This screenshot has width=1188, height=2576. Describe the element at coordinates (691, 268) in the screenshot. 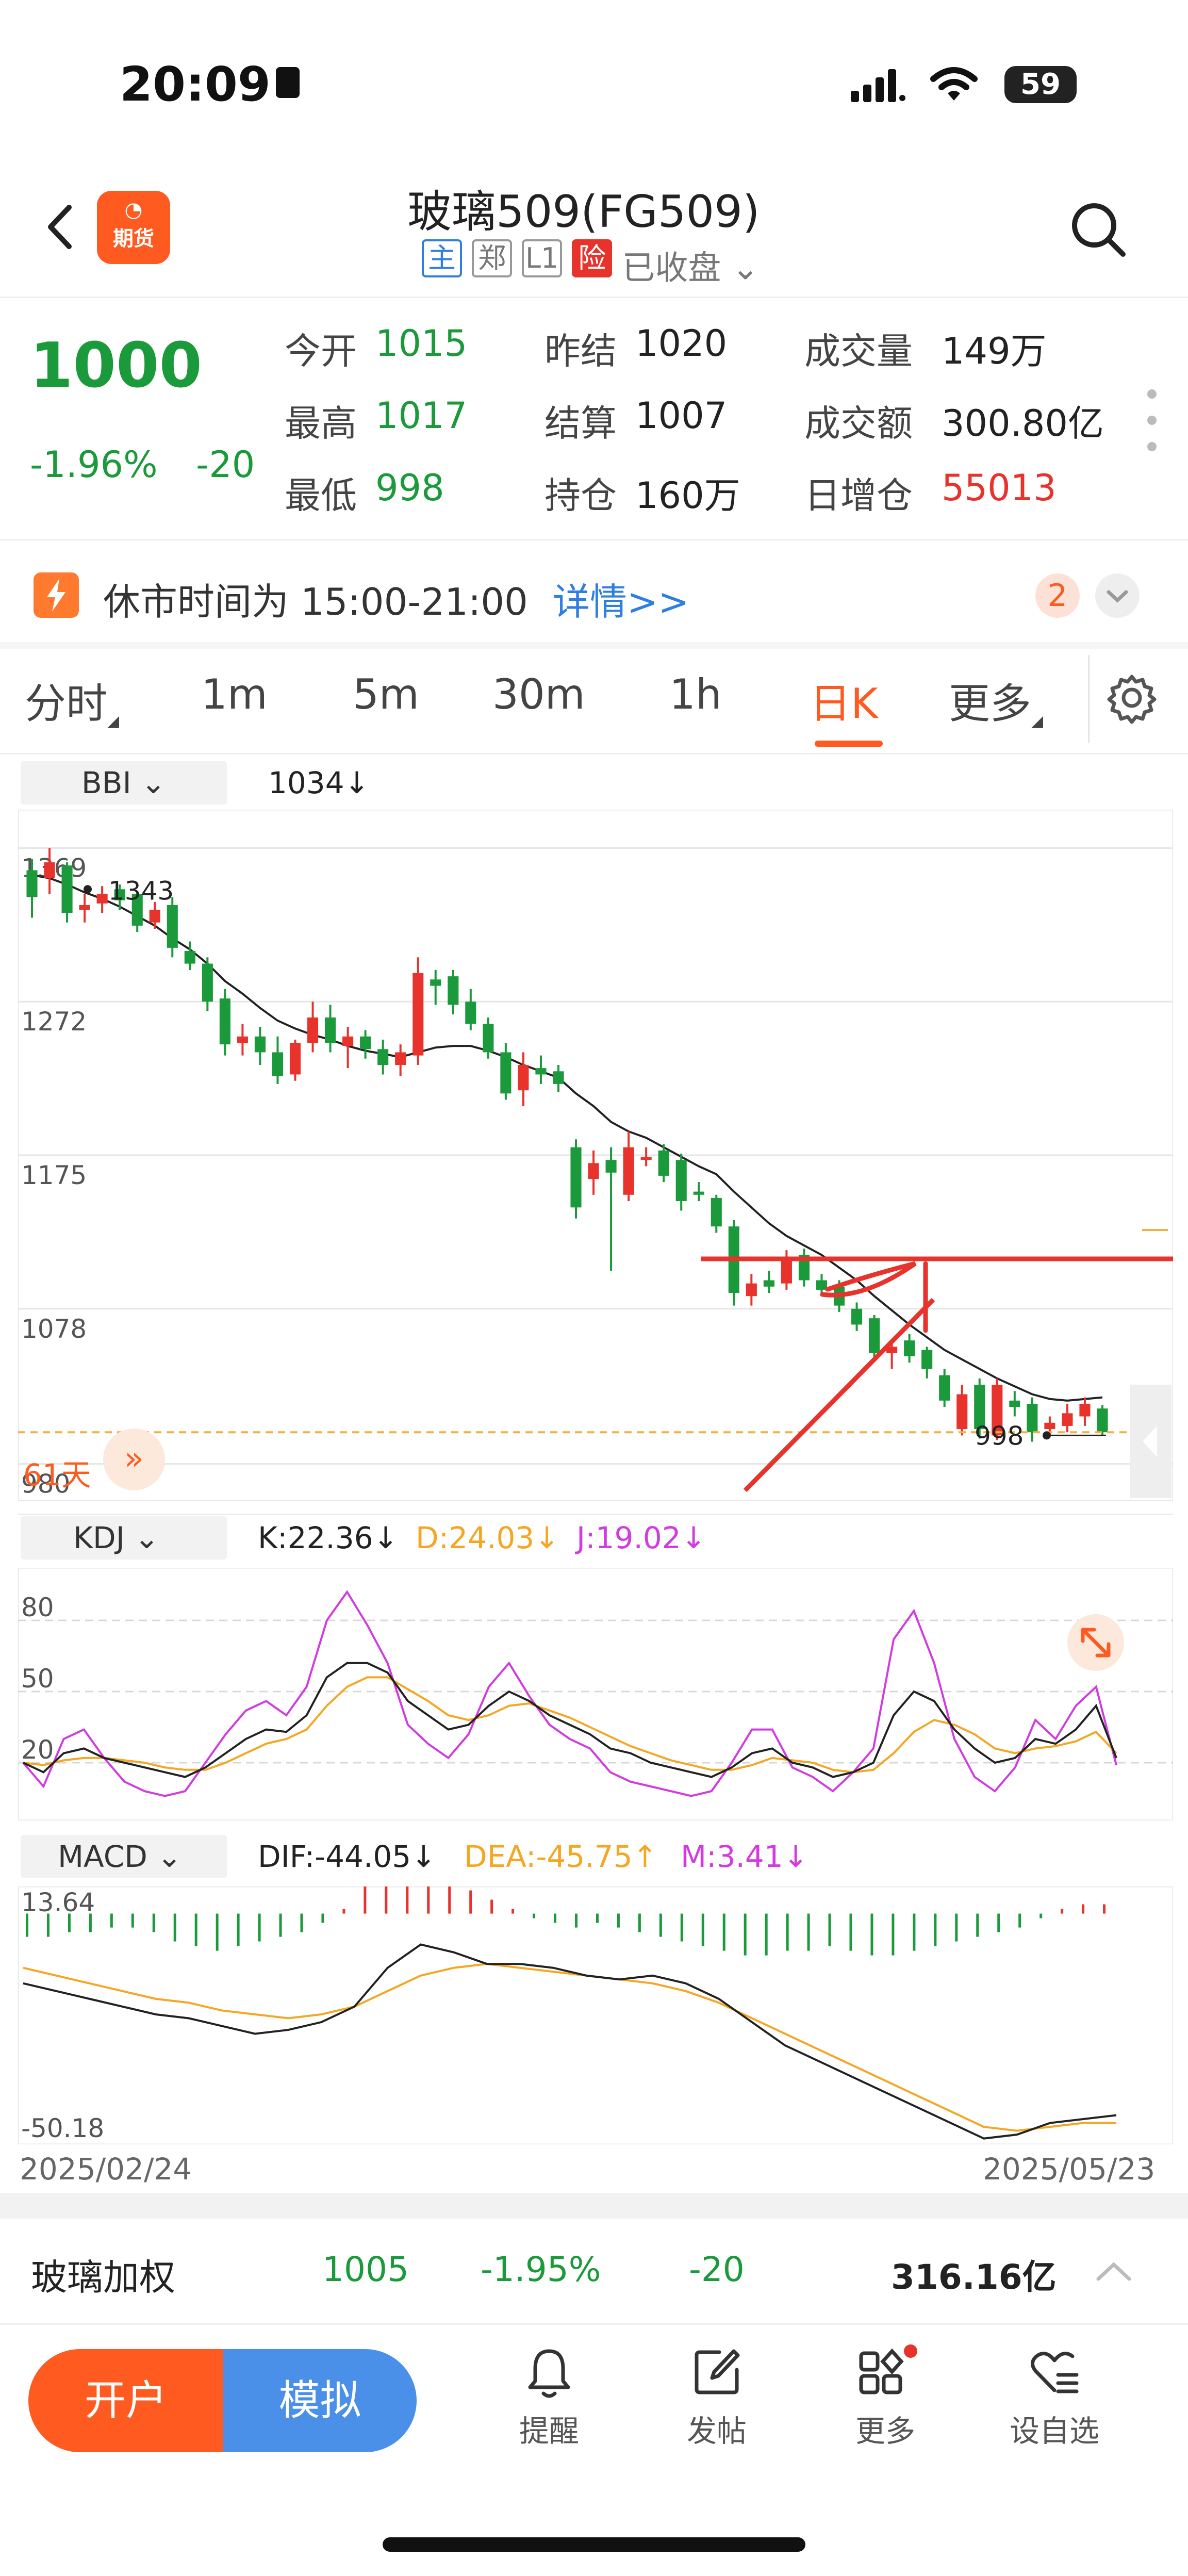

I see `market-status: 已收盘 ⌄` at that location.